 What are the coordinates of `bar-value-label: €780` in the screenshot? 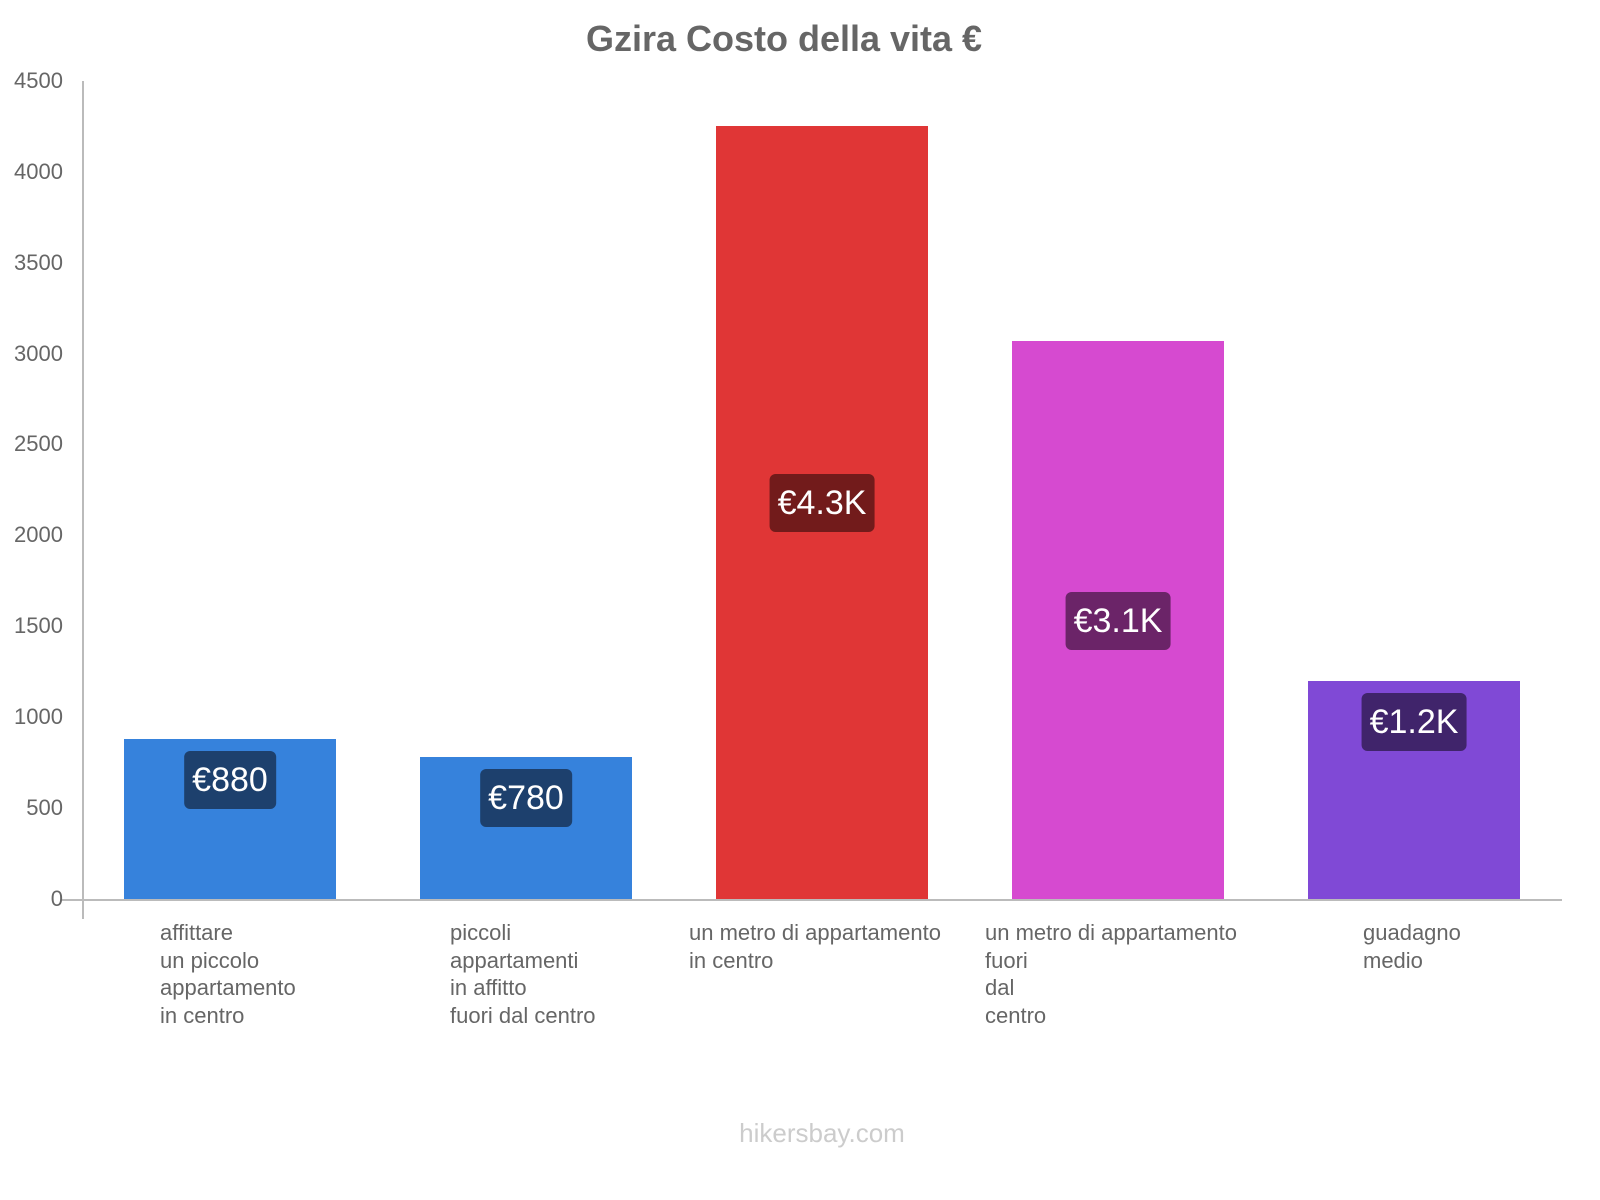 It's located at (526, 798).